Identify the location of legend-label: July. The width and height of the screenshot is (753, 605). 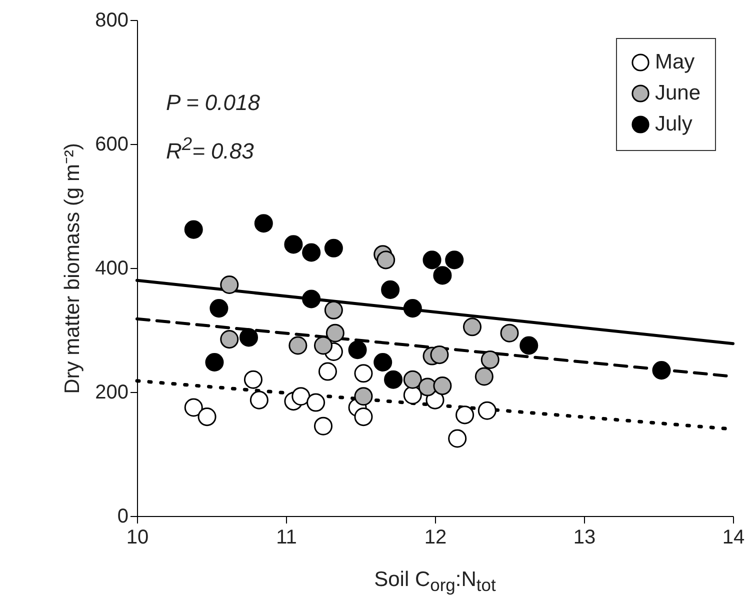
(674, 124).